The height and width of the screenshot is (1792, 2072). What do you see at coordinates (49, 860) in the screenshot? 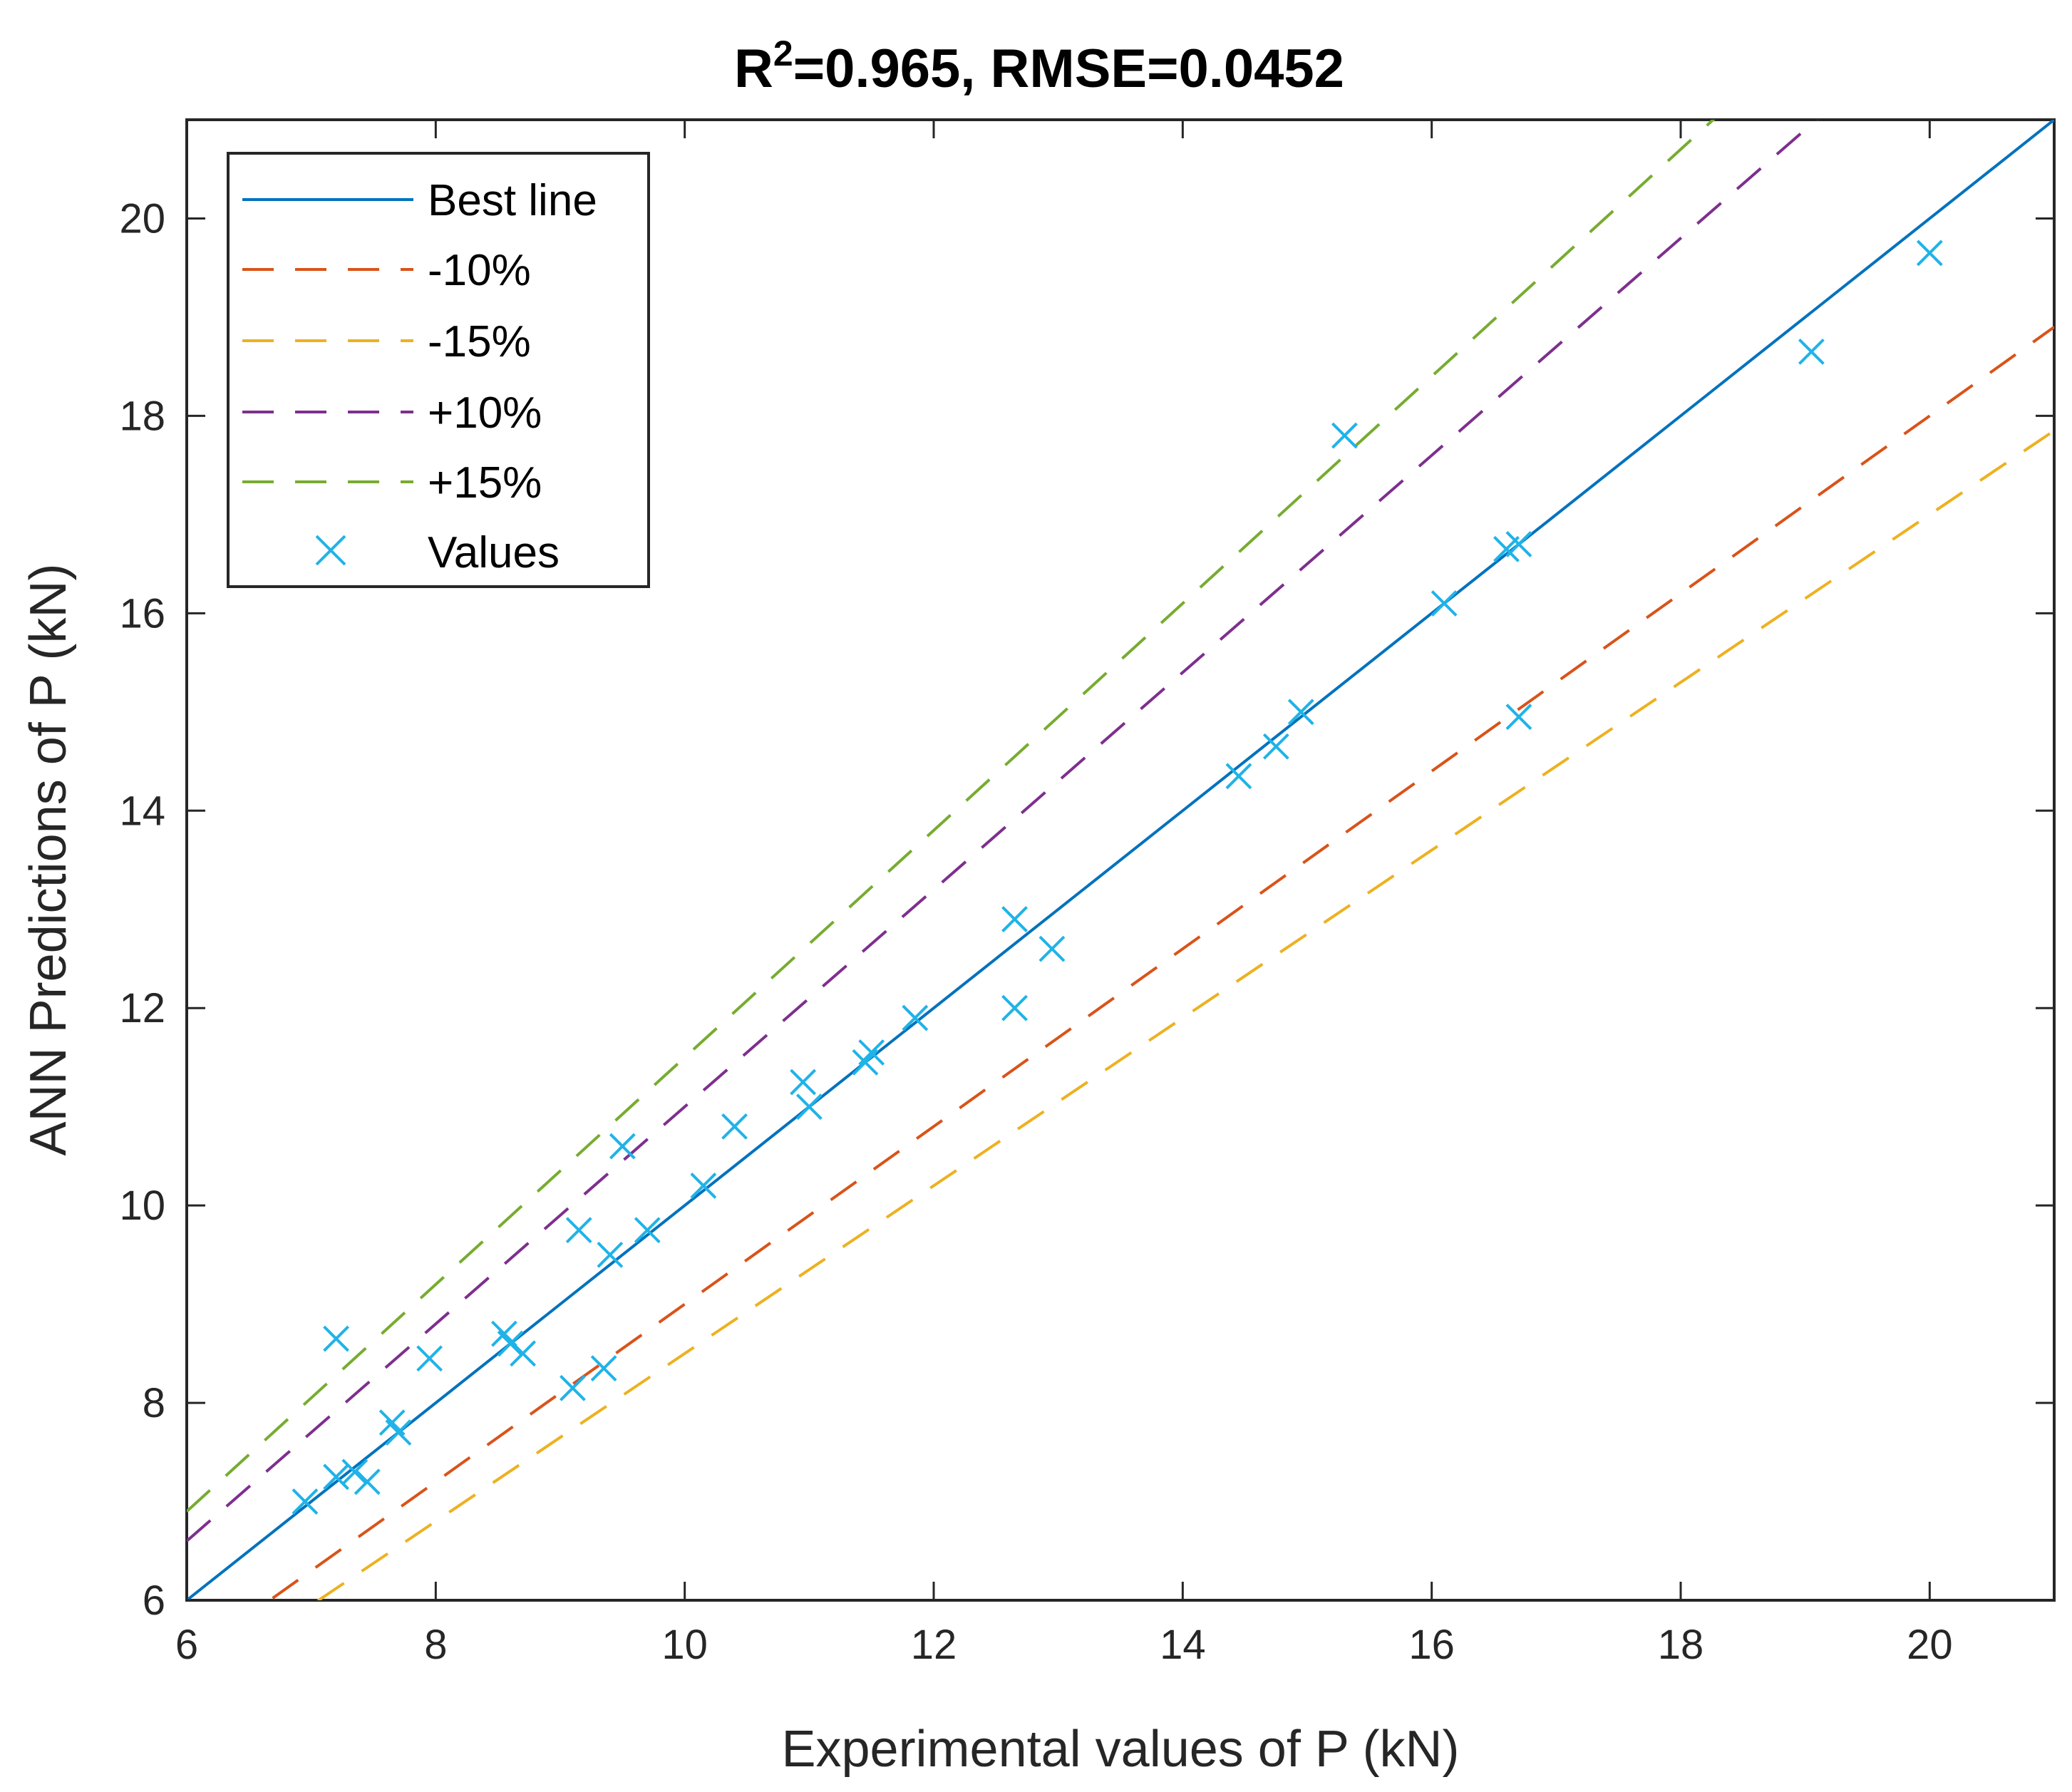
I see `y-axis-label: ANN Predictions of P (kN)` at bounding box center [49, 860].